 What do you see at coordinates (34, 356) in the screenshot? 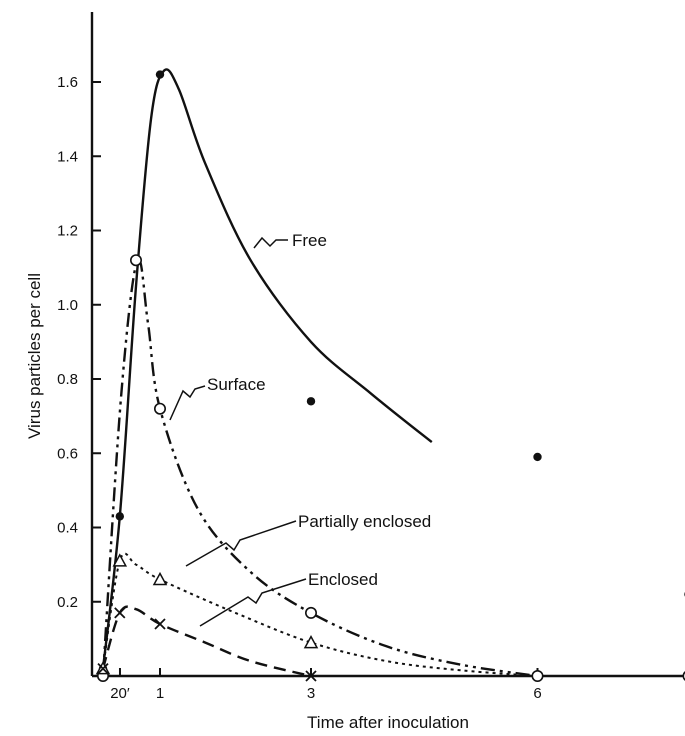
I see `y-axis-title: Virus particles per cell` at bounding box center [34, 356].